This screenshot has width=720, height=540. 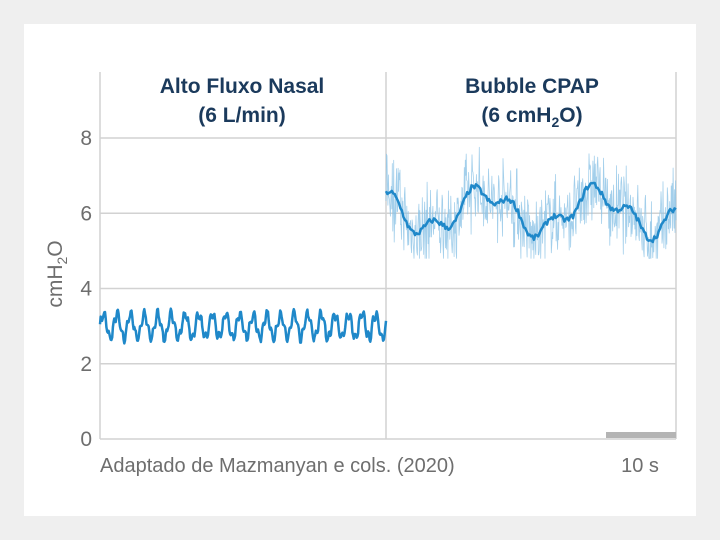 What do you see at coordinates (570, 115) in the screenshot?
I see `panel-2-title-post: O)` at bounding box center [570, 115].